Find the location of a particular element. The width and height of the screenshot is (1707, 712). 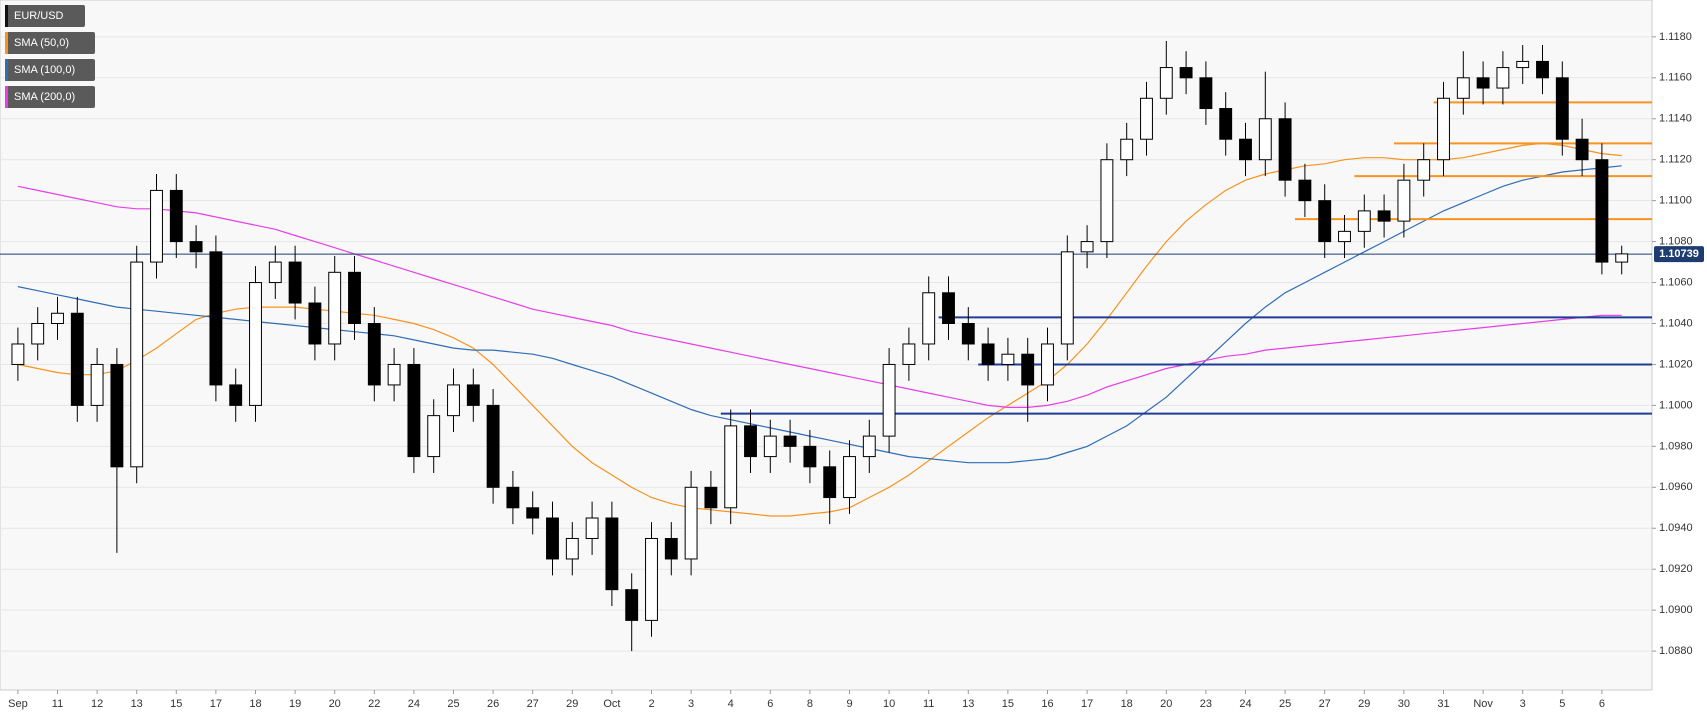

x-tick-label: Oct is located at coordinates (611, 704).